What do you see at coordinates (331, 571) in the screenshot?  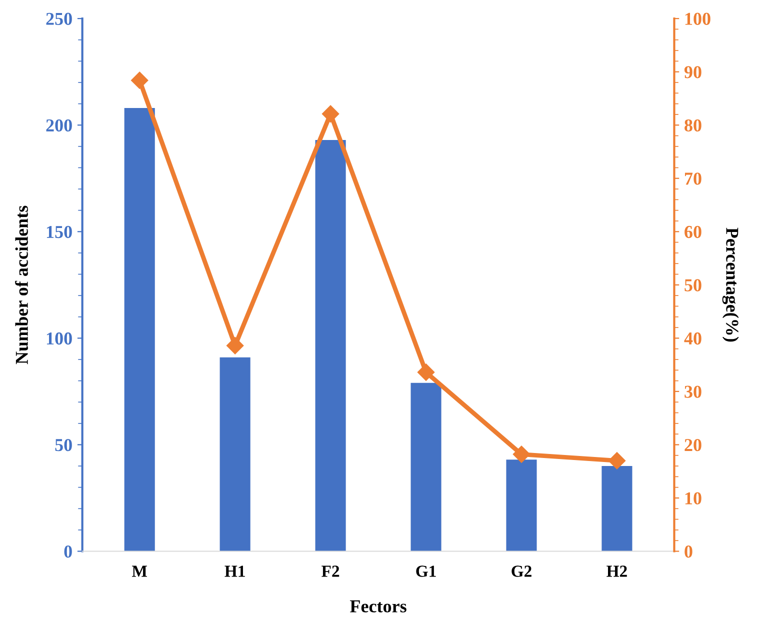 I see `x-tick-label: F2` at bounding box center [331, 571].